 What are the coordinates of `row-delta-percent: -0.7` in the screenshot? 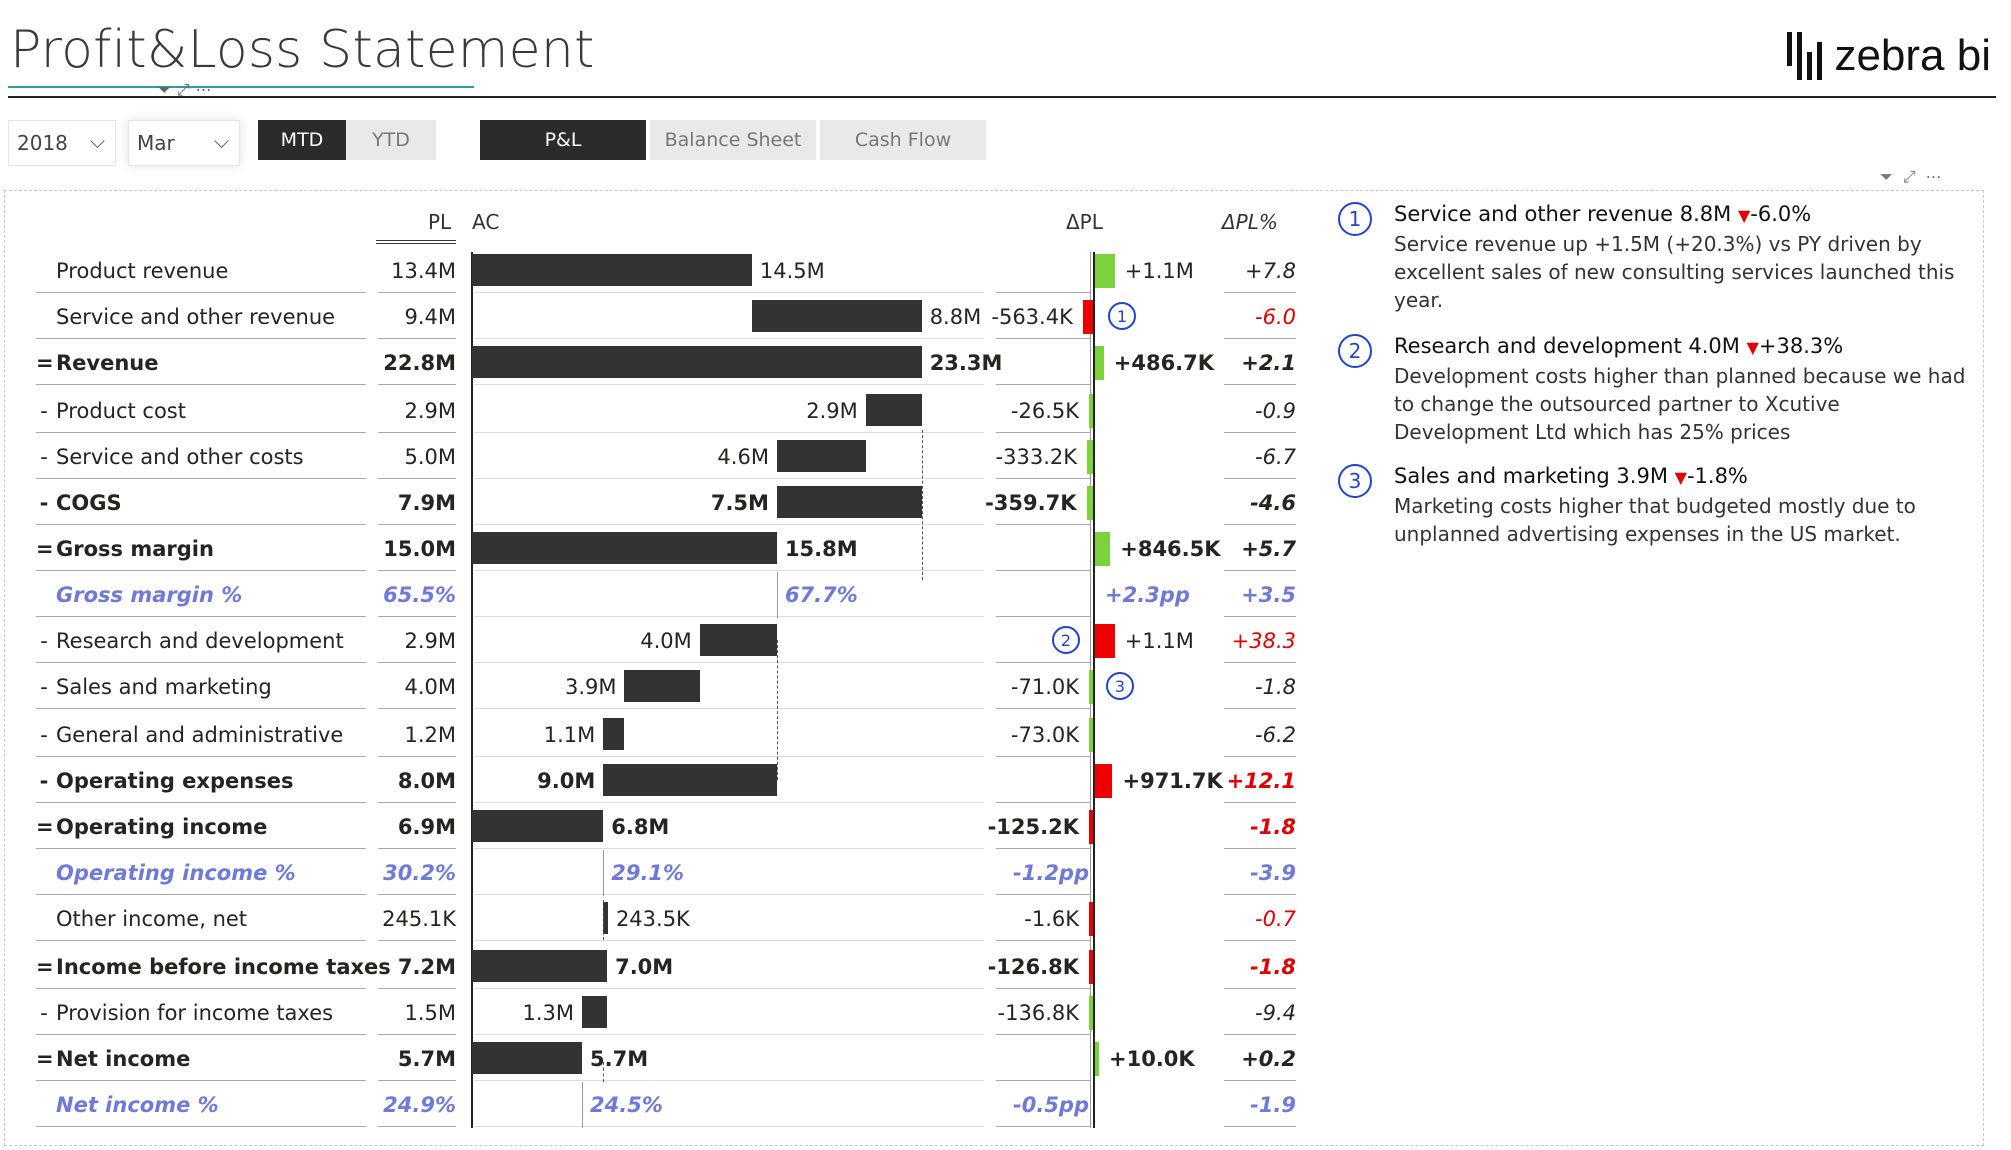 It's located at (1275, 919).